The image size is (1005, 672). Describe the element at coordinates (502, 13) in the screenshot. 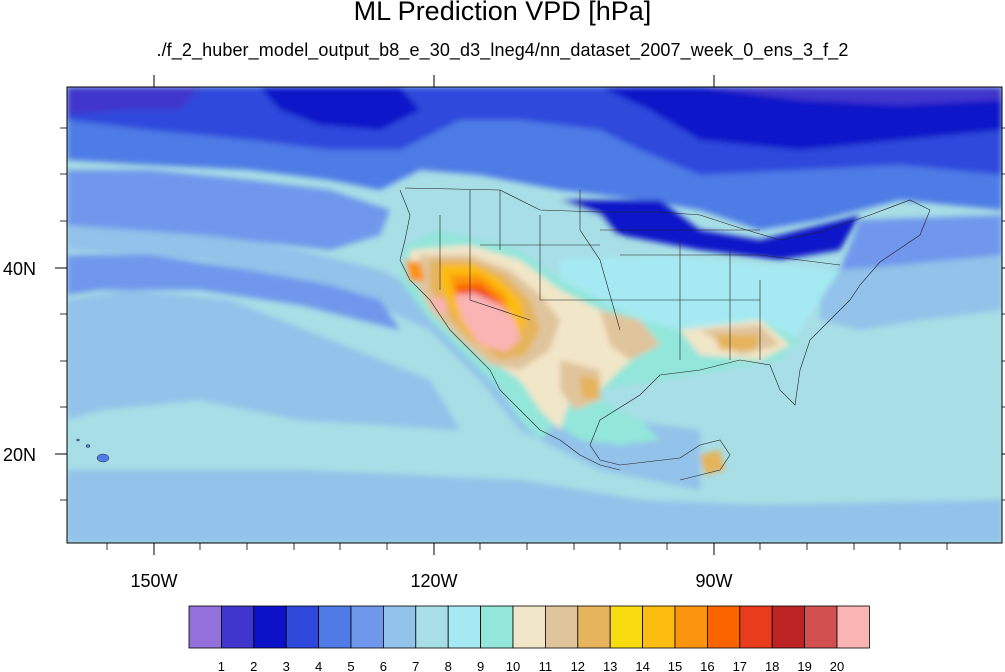

I see `map-title: ML Prediction VPD [hPa]` at that location.